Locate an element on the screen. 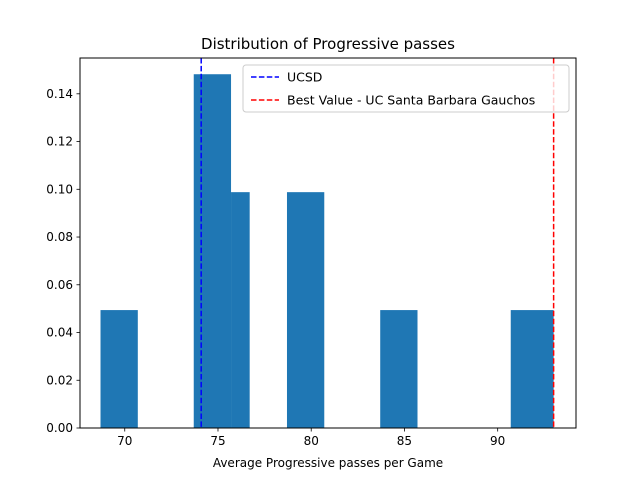 The height and width of the screenshot is (480, 640). y-tick-label: 0.14 is located at coordinates (59, 94).